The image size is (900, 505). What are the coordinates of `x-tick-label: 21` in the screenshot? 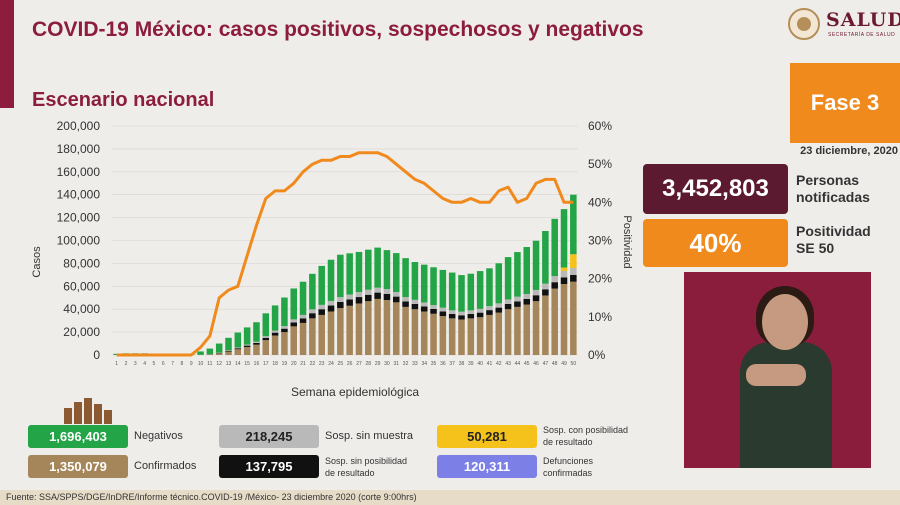 It's located at (303, 364).